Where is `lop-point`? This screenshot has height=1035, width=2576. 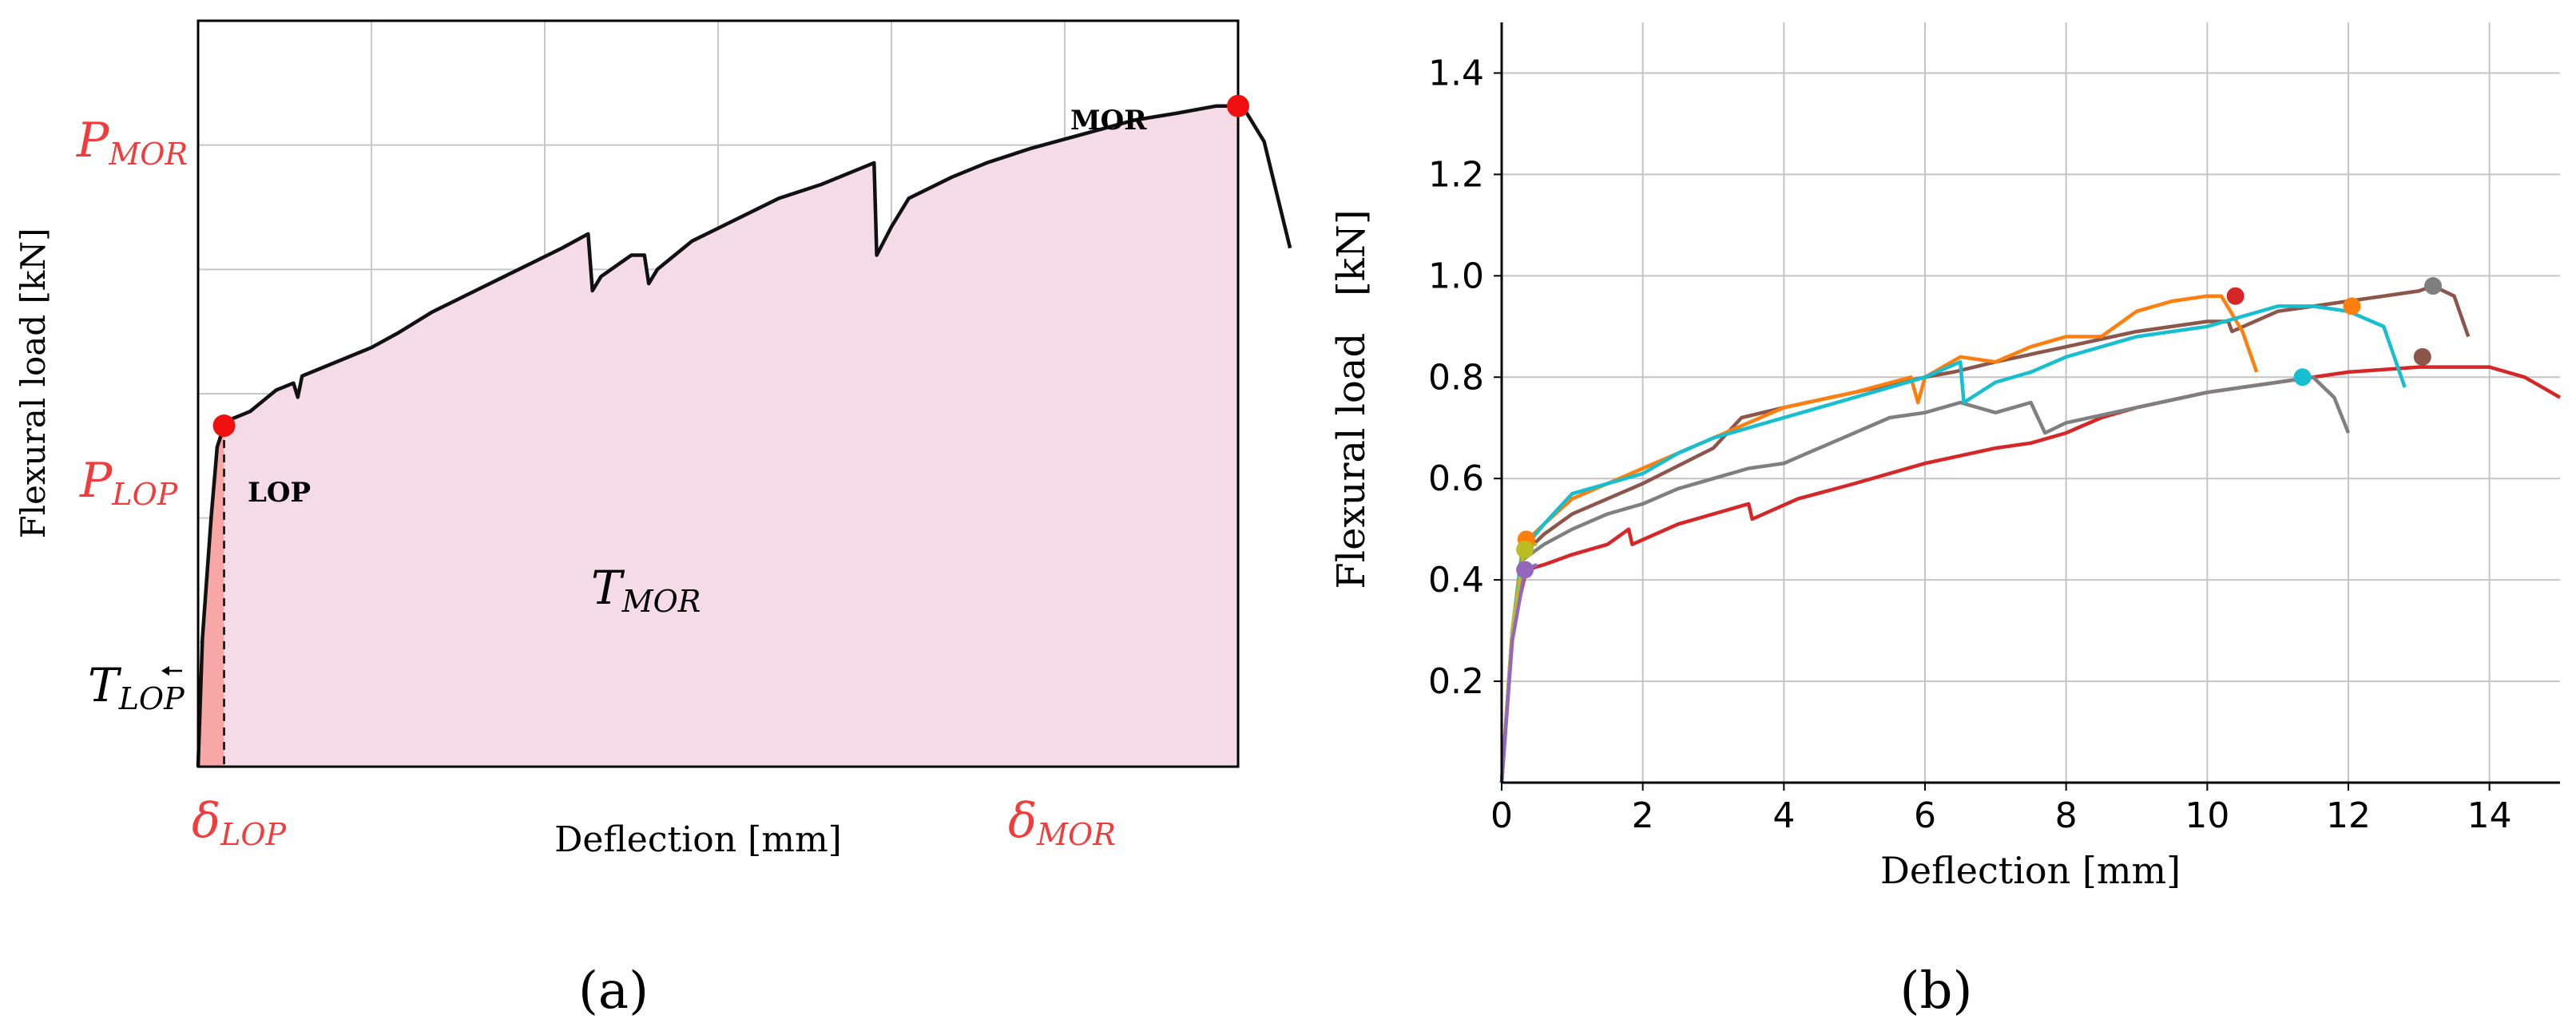 lop-point is located at coordinates (224, 426).